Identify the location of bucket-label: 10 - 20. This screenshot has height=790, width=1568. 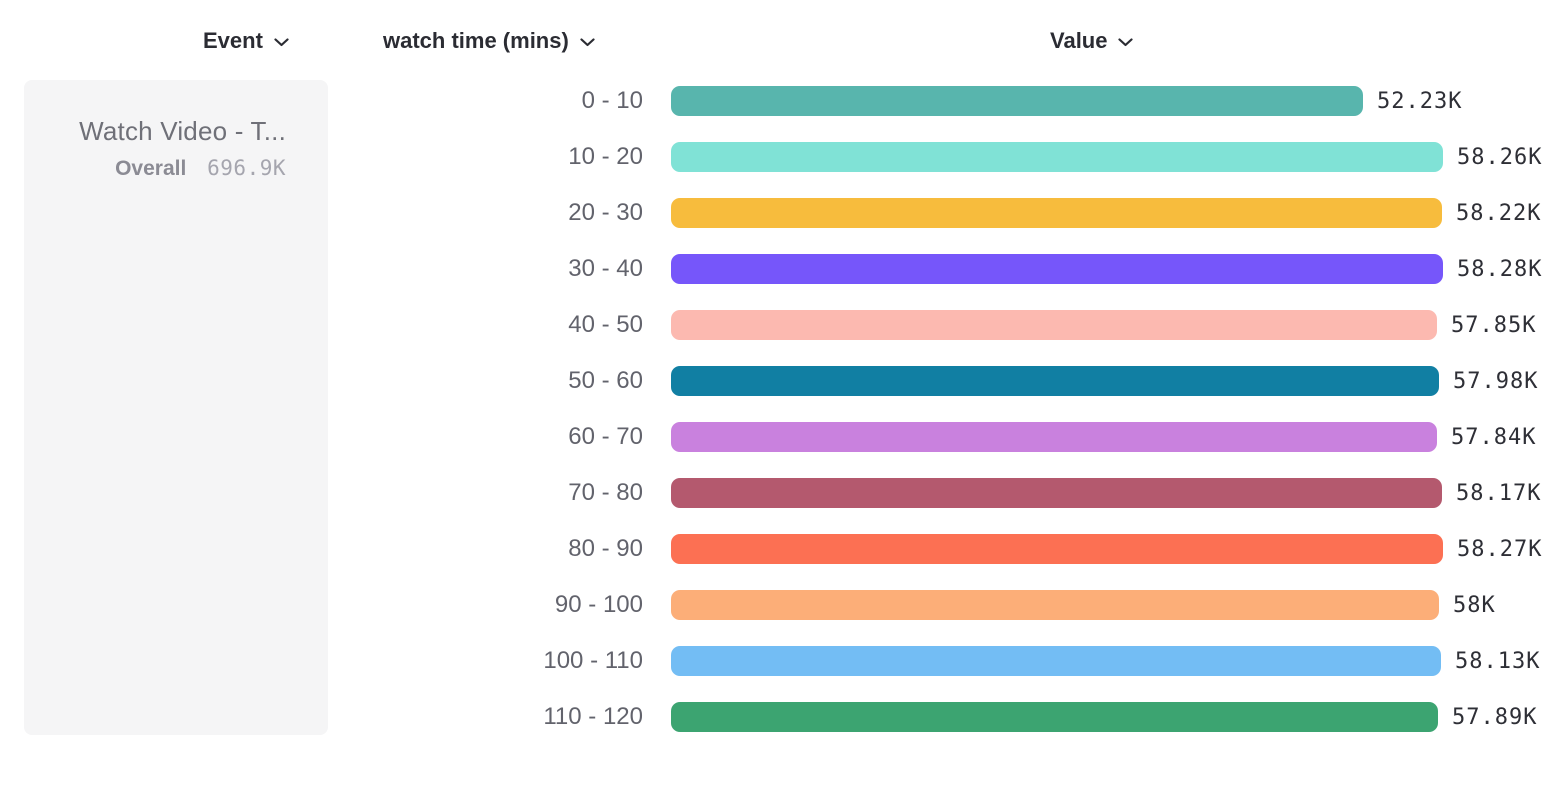
(605, 156).